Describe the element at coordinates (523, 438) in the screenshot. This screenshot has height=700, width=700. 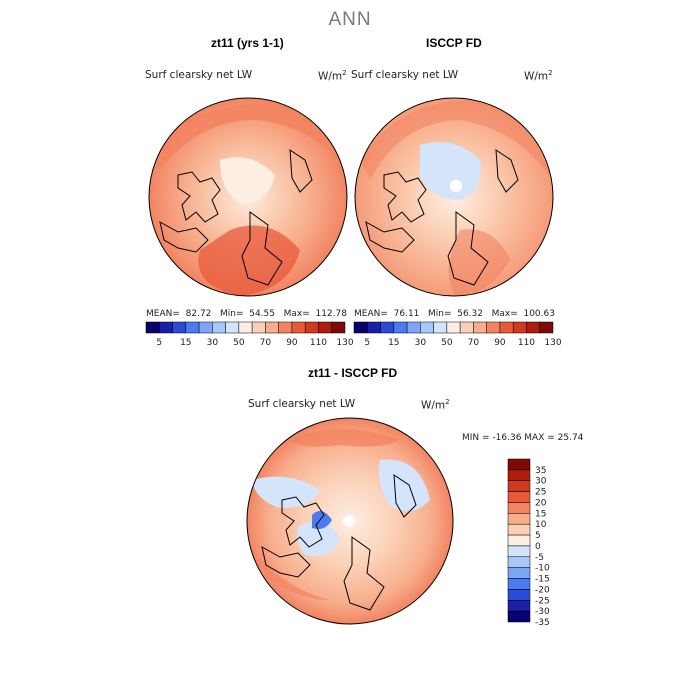
I see `stats-diff: MIN = -16.36 MAX = 25.74` at that location.